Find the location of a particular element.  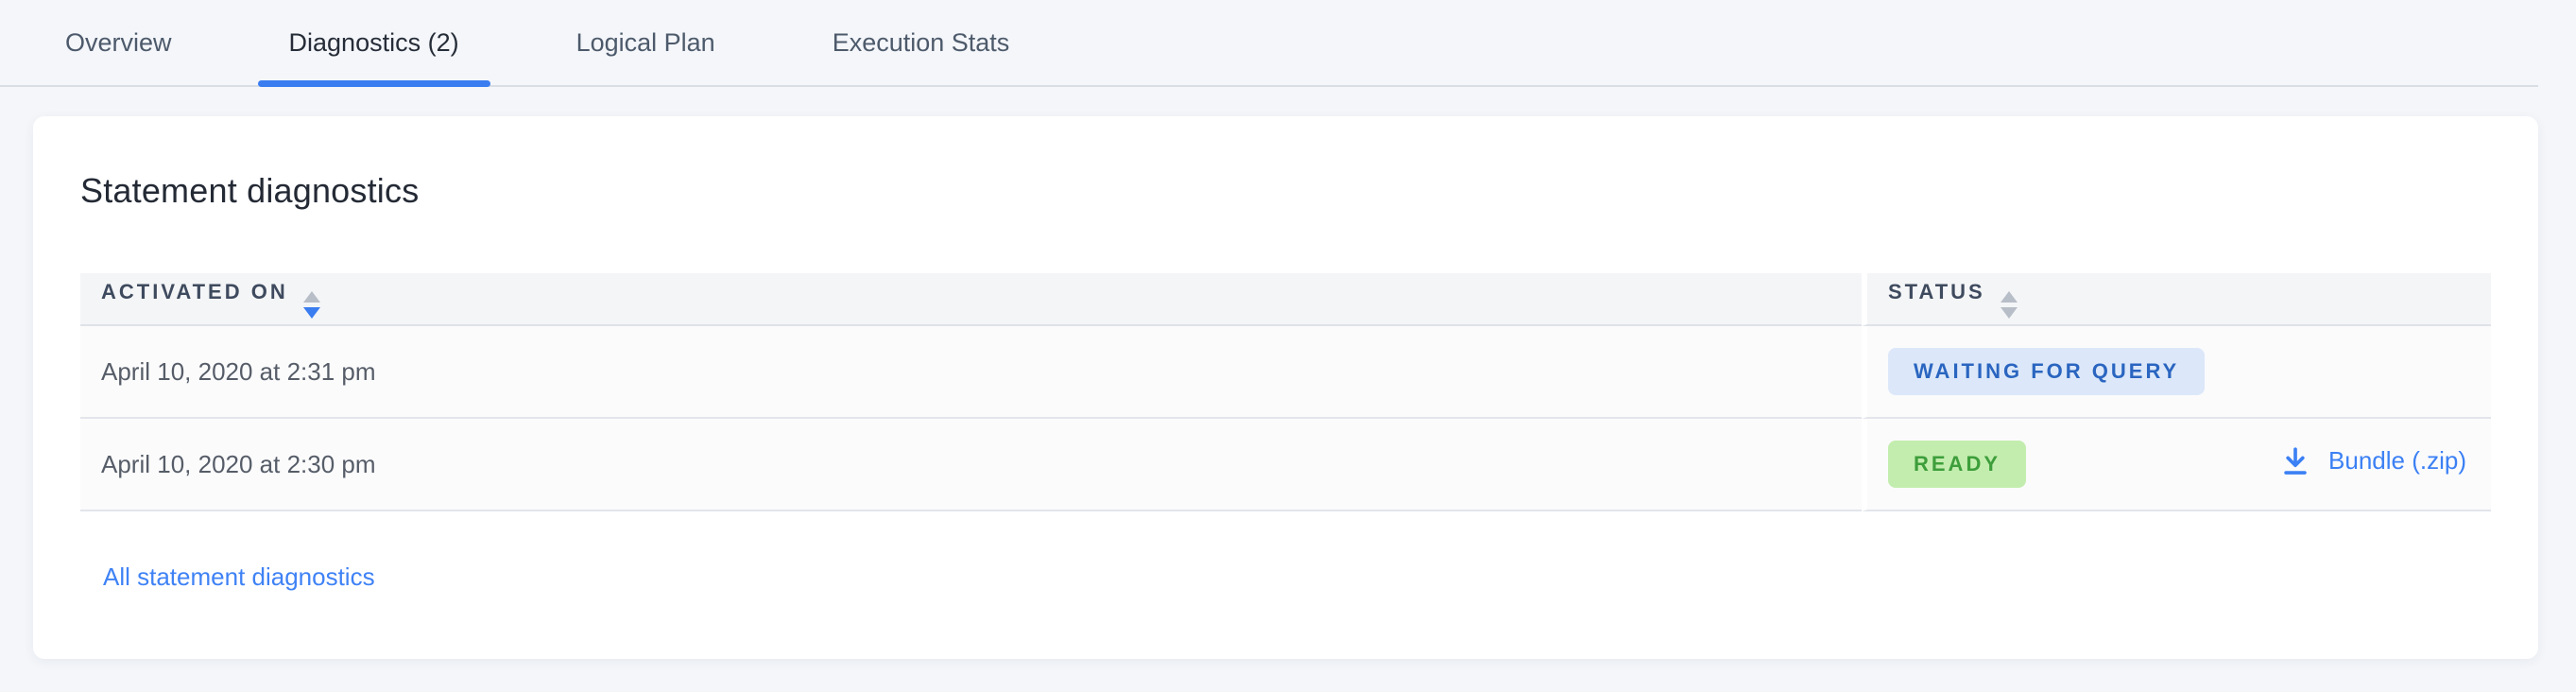

bundle-link-label: Bundle (.zip) is located at coordinates (2397, 461).